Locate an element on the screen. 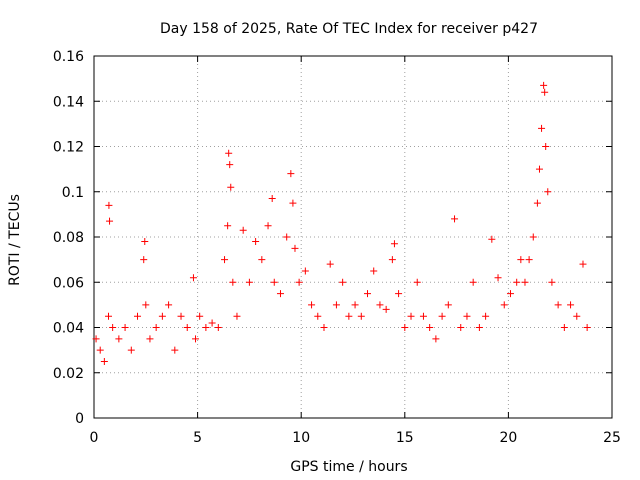 The width and height of the screenshot is (640, 480). x-axis-label: GPS time / hours is located at coordinates (348, 467).